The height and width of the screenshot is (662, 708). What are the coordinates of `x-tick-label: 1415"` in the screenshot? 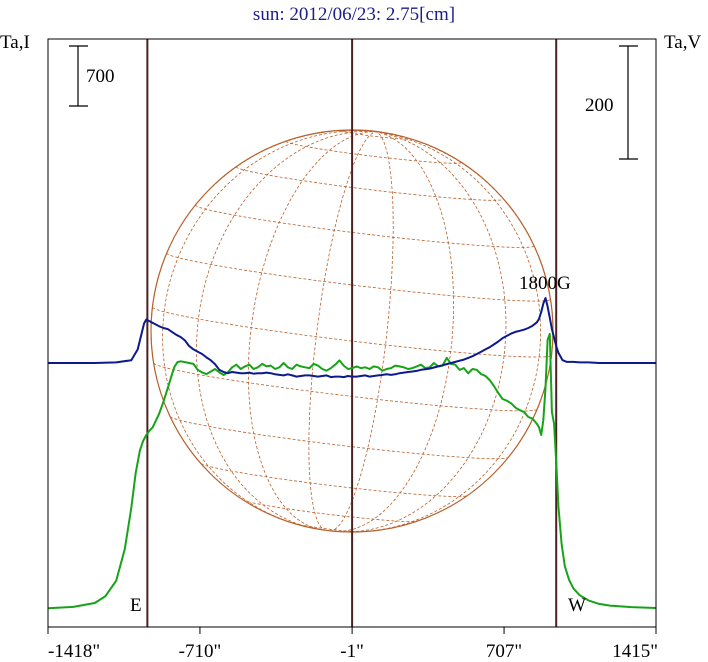 It's located at (635, 651).